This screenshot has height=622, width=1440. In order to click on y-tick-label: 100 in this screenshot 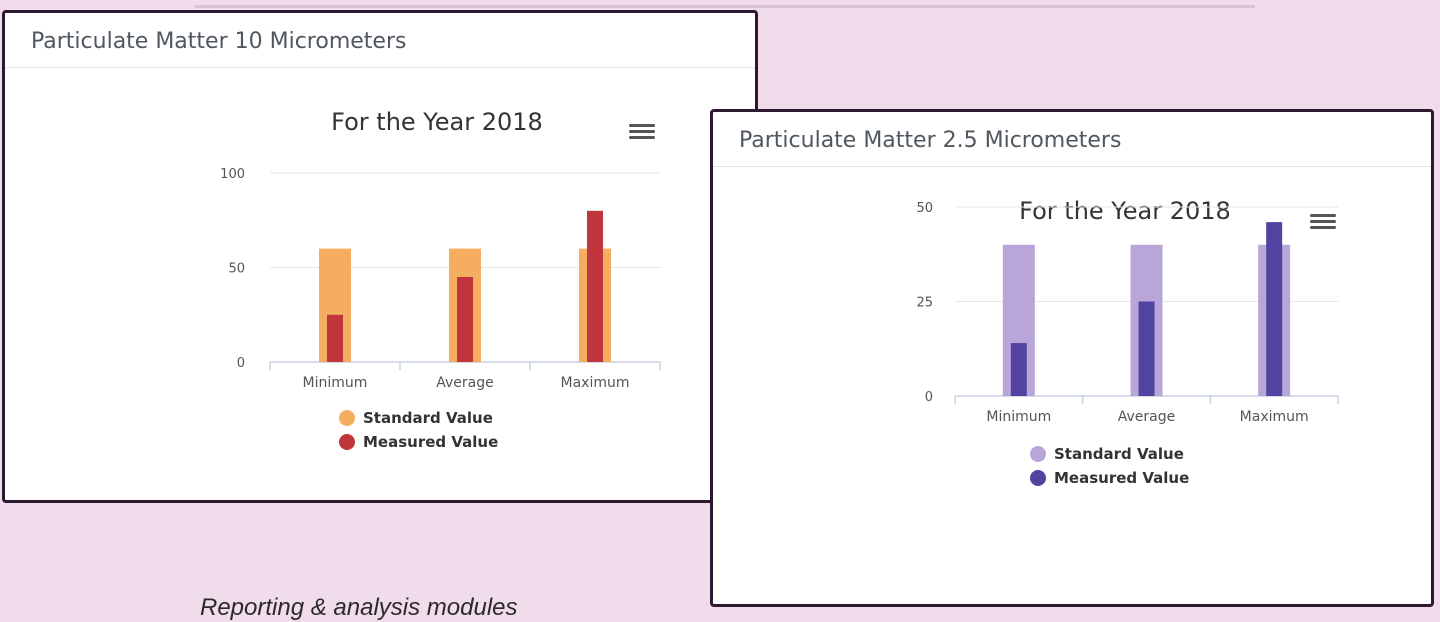, I will do `click(232, 174)`.